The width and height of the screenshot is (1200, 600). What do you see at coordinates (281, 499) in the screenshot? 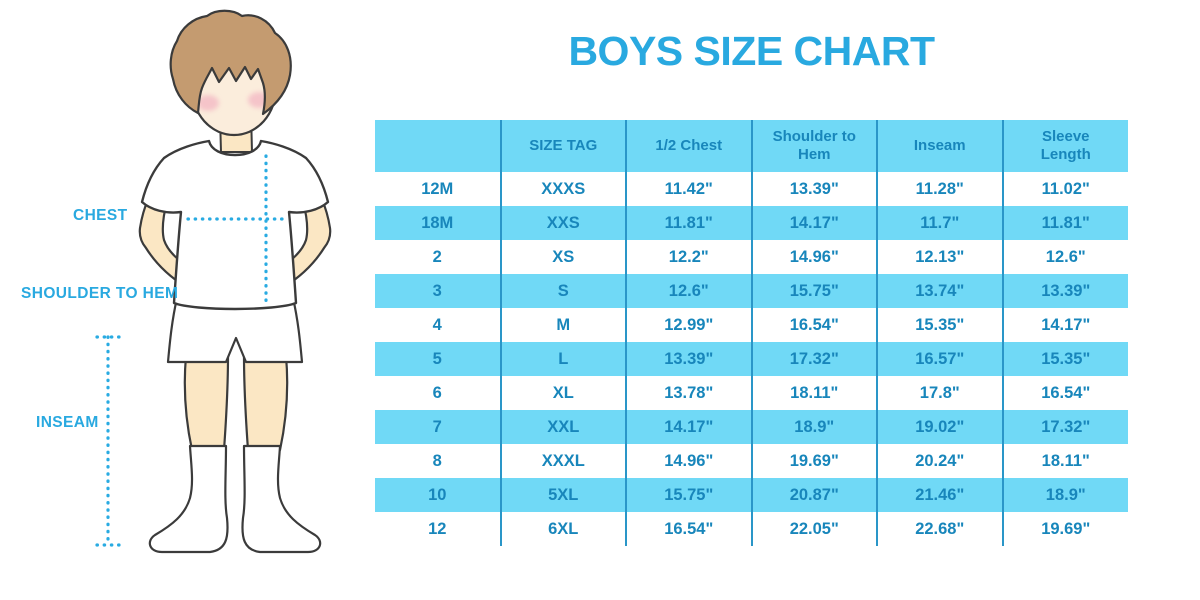
I see `right-sock` at bounding box center [281, 499].